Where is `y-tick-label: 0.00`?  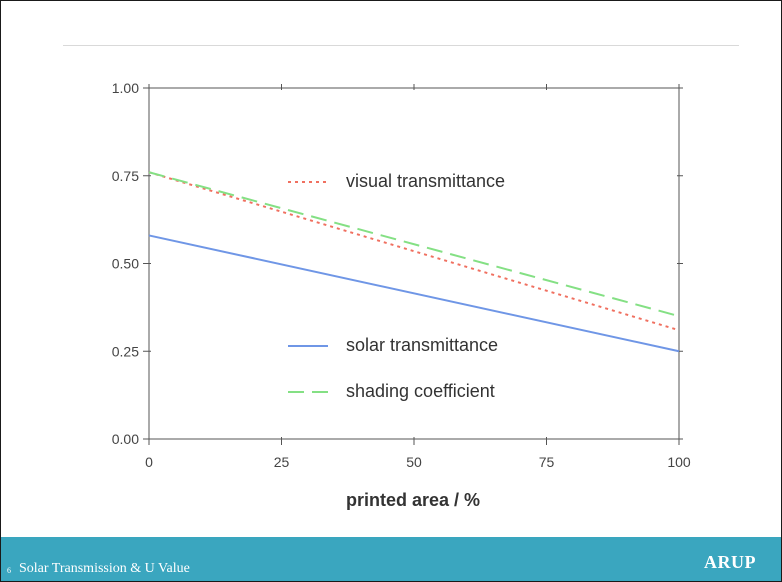
y-tick-label: 0.00 is located at coordinates (125, 439).